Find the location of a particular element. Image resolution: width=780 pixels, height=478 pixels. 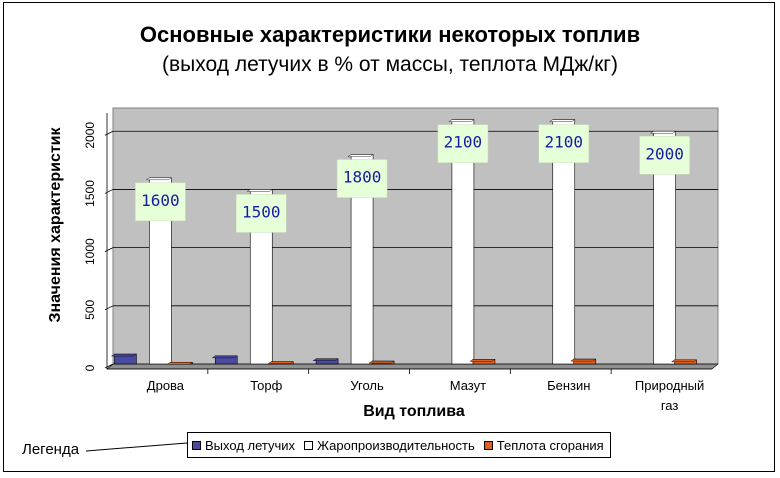

legend-swatch-heat-output is located at coordinates (309, 445).